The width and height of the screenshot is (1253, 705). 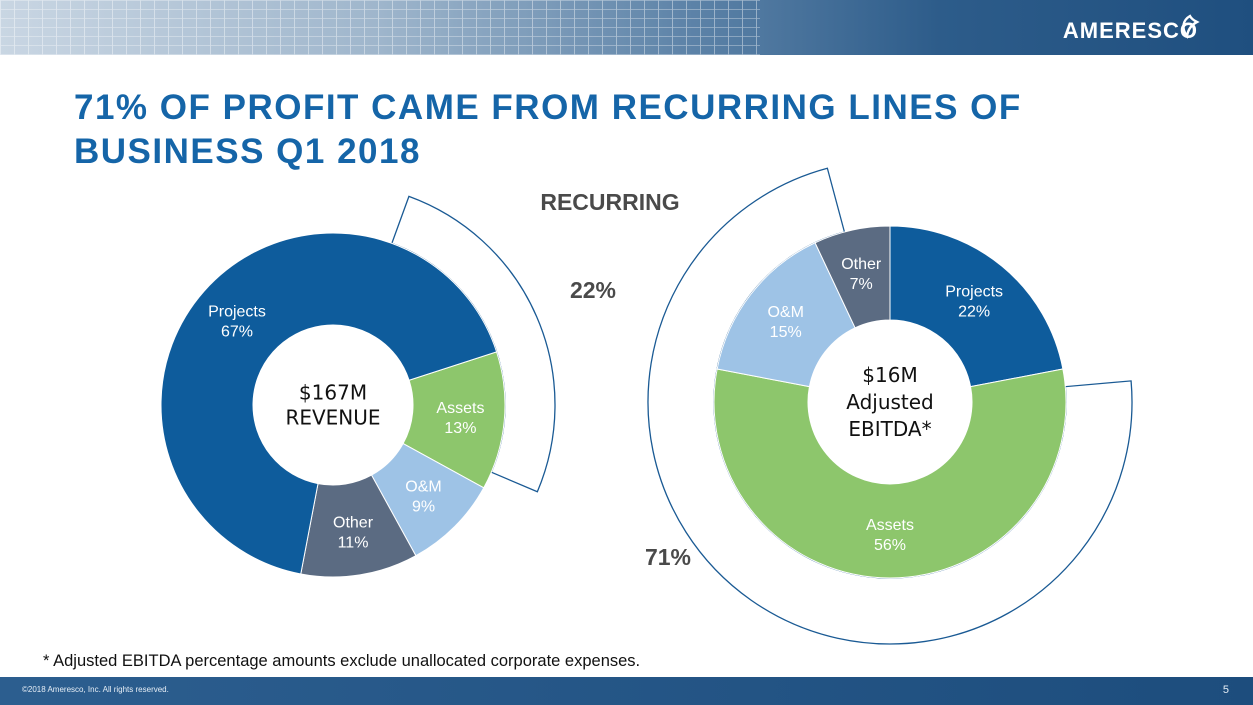 What do you see at coordinates (668, 557) in the screenshot?
I see `chart2-recurring-percent: 71%` at bounding box center [668, 557].